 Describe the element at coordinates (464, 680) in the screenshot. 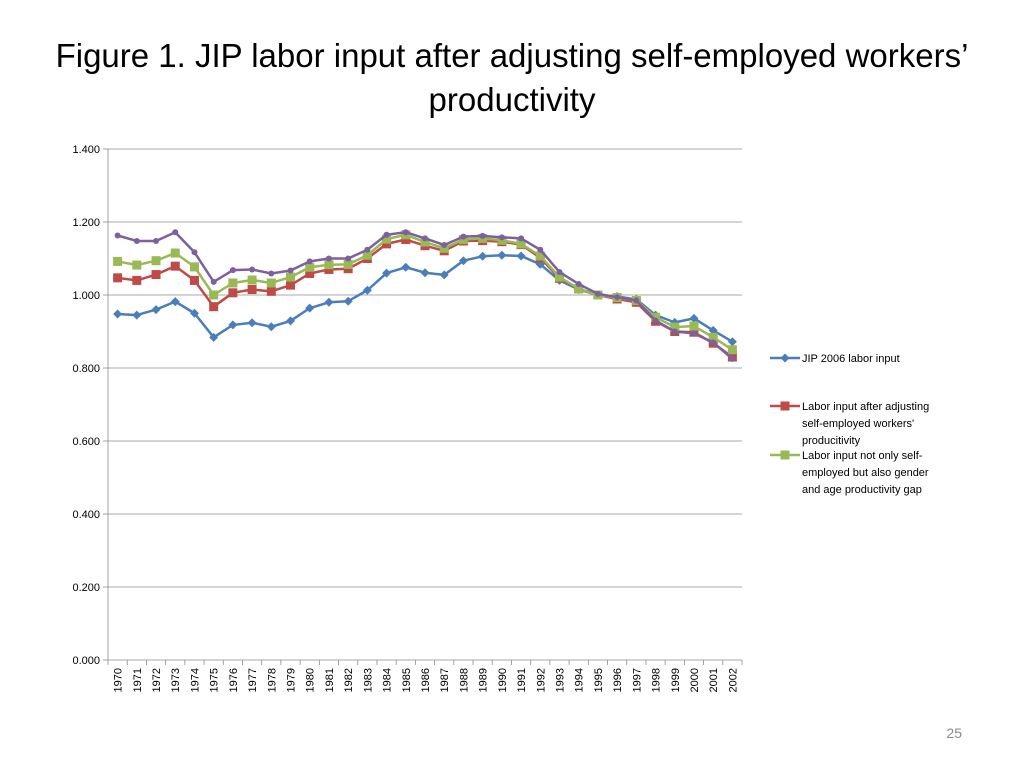

I see `x-tick-label: 1988` at that location.